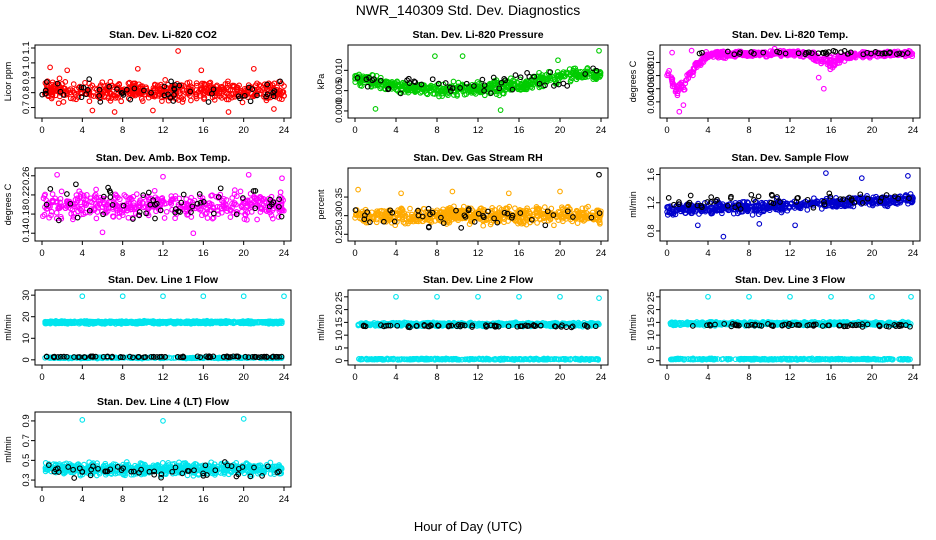  What do you see at coordinates (26, 214) in the screenshot?
I see `y-tick-label: 0.18` at bounding box center [26, 214].